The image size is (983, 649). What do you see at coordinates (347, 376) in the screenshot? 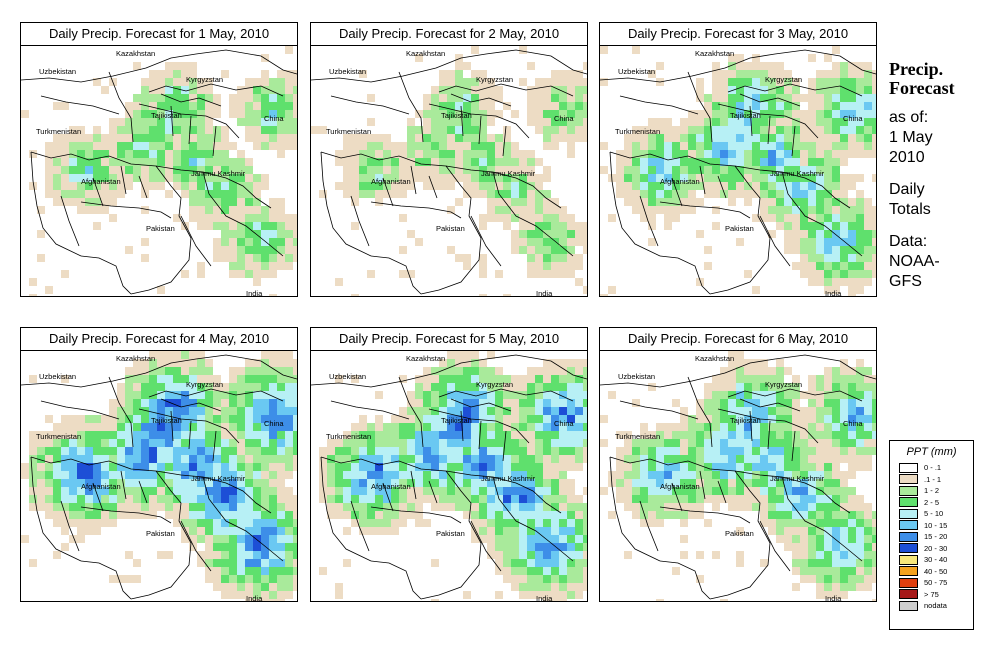
I see `map-label-uzbekistan: Uzbekistan` at bounding box center [347, 376].